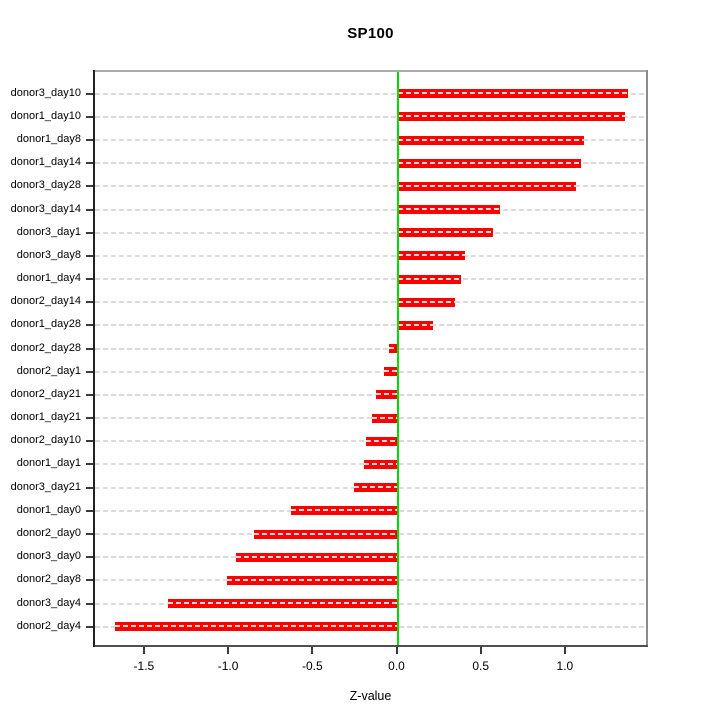 This screenshot has width=720, height=720. What do you see at coordinates (94, 358) in the screenshot?
I see `plot-border-left` at bounding box center [94, 358].